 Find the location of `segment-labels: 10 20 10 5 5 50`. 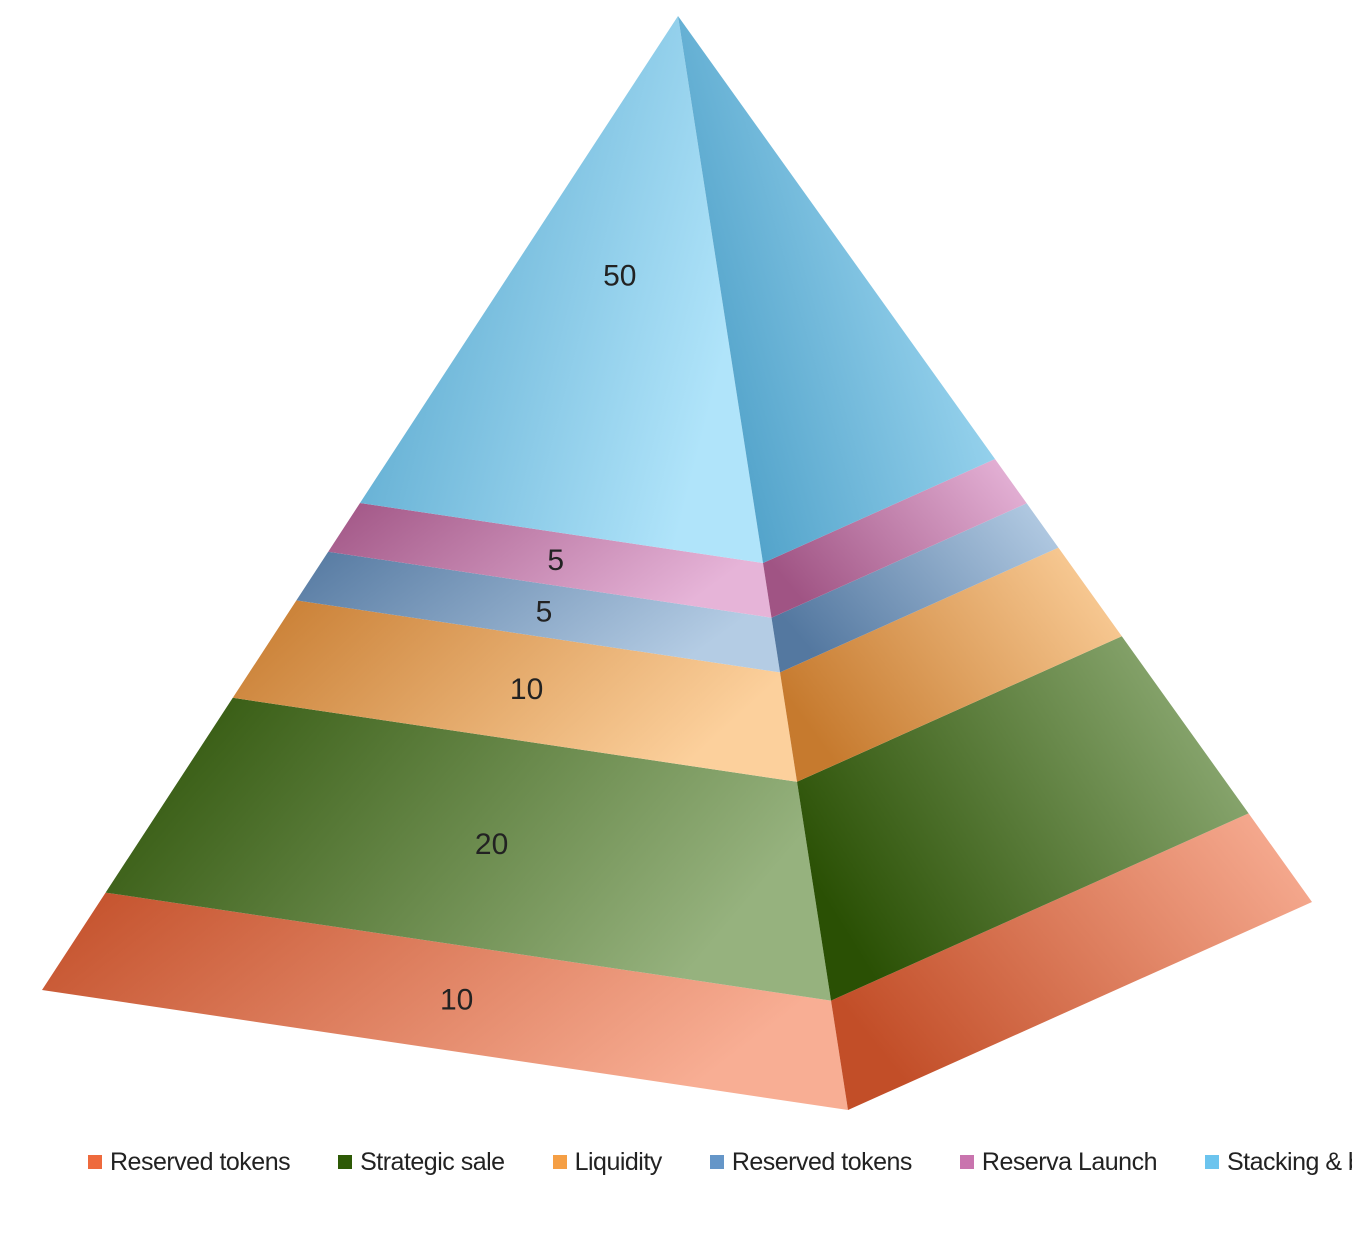

segment-labels: 10 20 10 5 5 50 is located at coordinates (538, 638).